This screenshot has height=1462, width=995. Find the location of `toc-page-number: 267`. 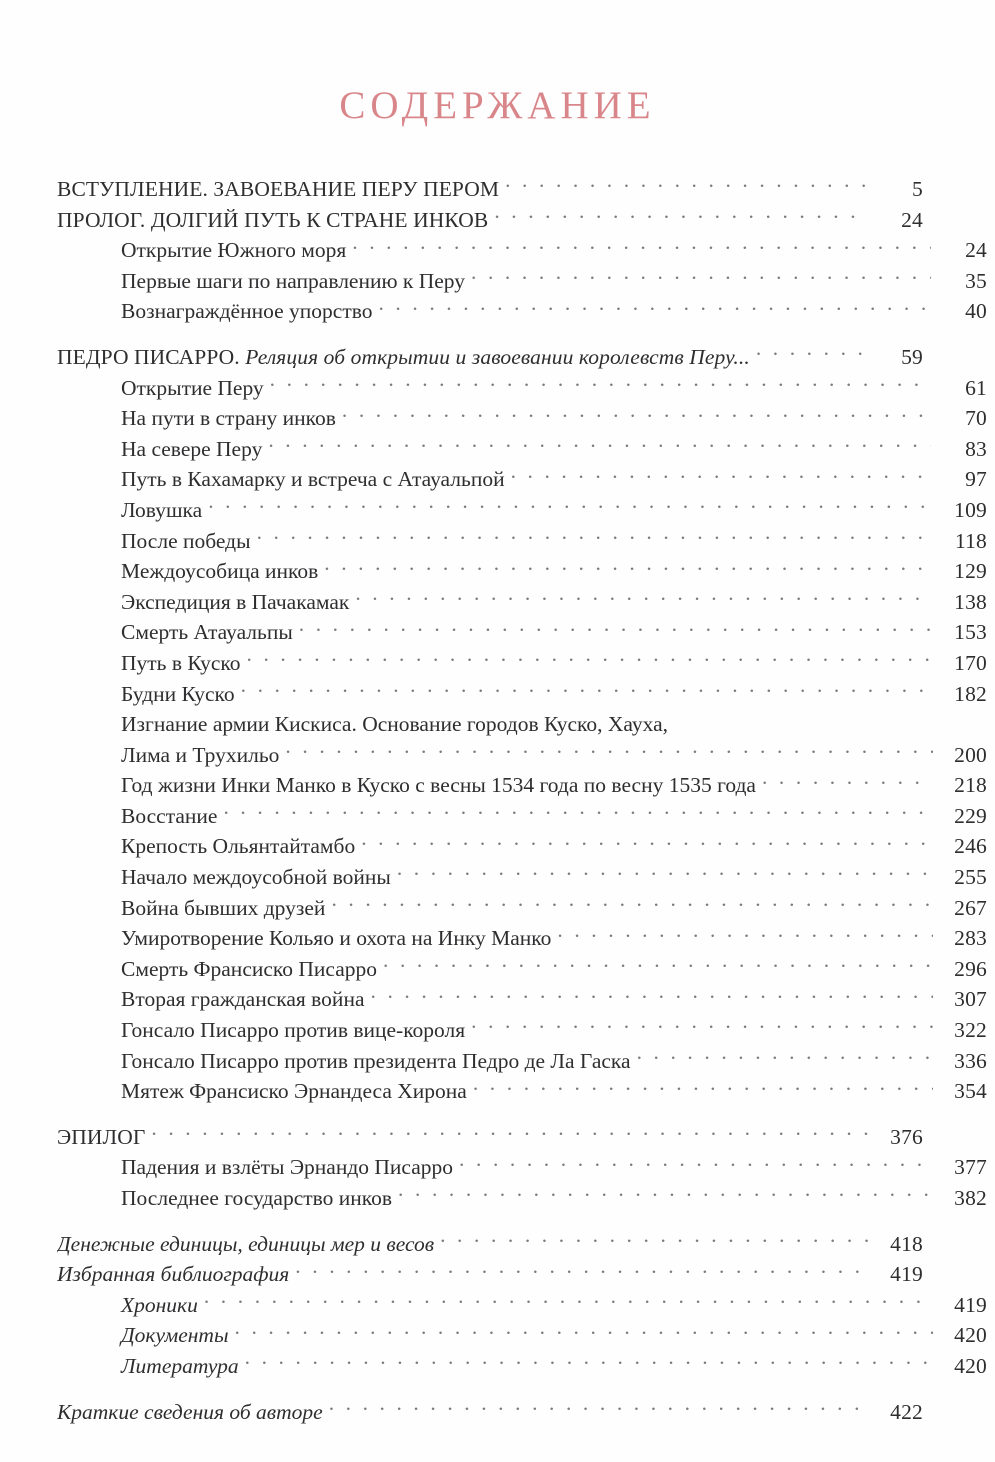

toc-page-number: 267 is located at coordinates (970, 907).